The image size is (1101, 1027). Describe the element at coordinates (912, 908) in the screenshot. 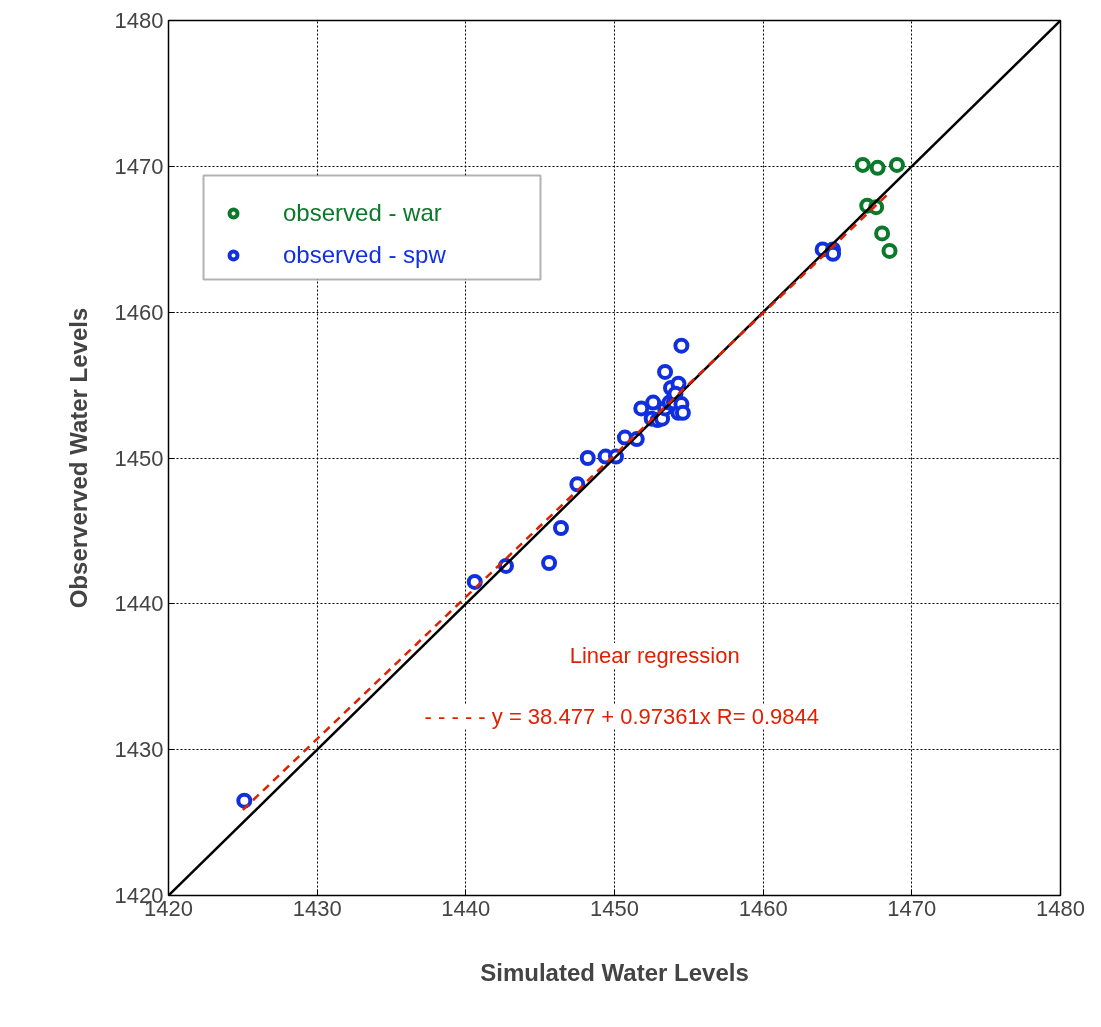

I see `x-tick-label: 1470` at that location.